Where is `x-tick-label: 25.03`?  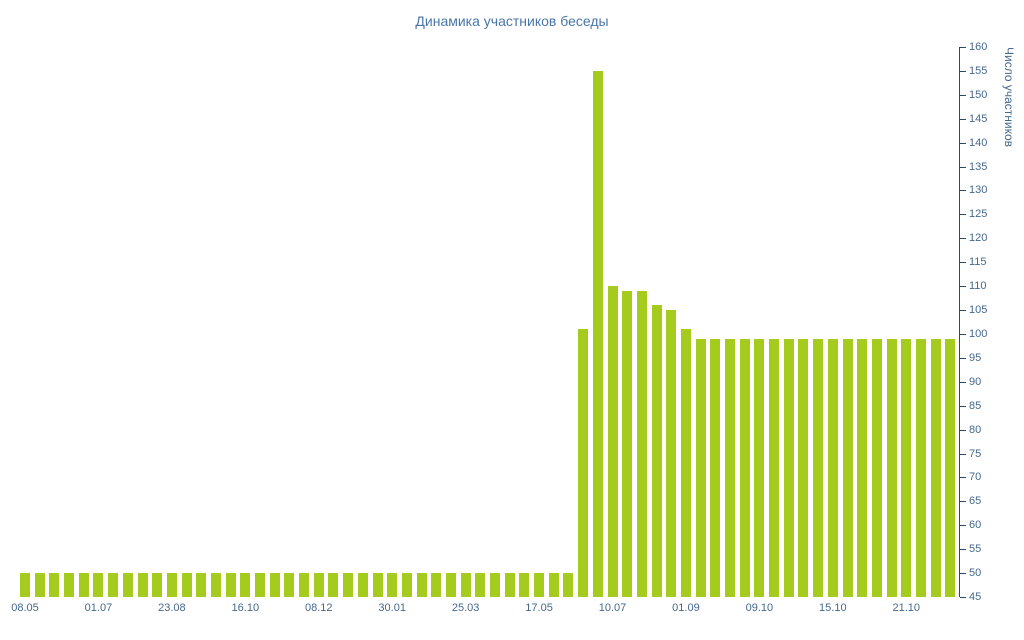
x-tick-label: 25.03 is located at coordinates (465, 608).